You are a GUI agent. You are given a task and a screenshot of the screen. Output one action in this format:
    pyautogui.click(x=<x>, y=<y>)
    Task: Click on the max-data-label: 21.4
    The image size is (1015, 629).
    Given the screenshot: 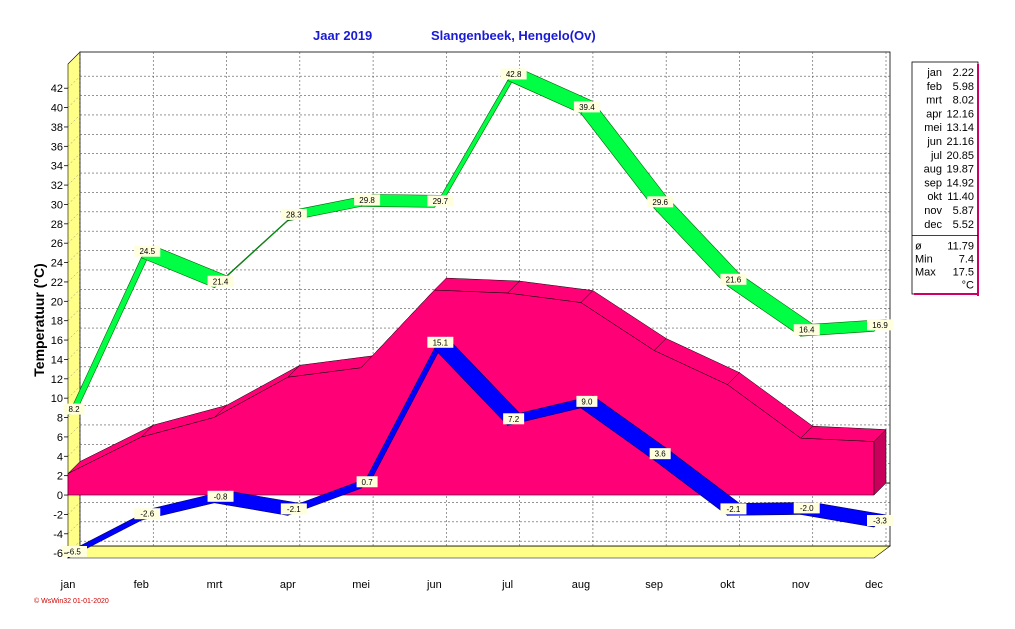 What is the action you would take?
    pyautogui.click(x=221, y=281)
    